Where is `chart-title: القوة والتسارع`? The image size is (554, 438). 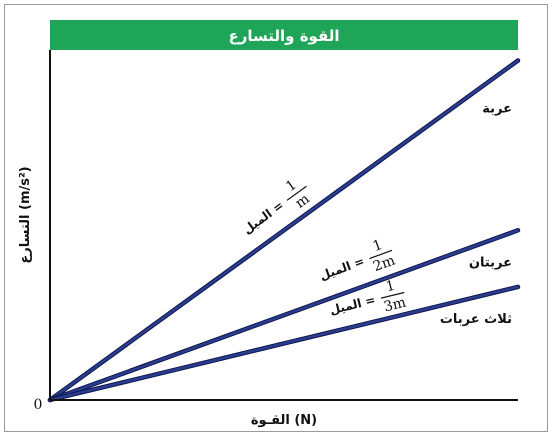 chart-title: القوة والتسارع is located at coordinates (283, 36).